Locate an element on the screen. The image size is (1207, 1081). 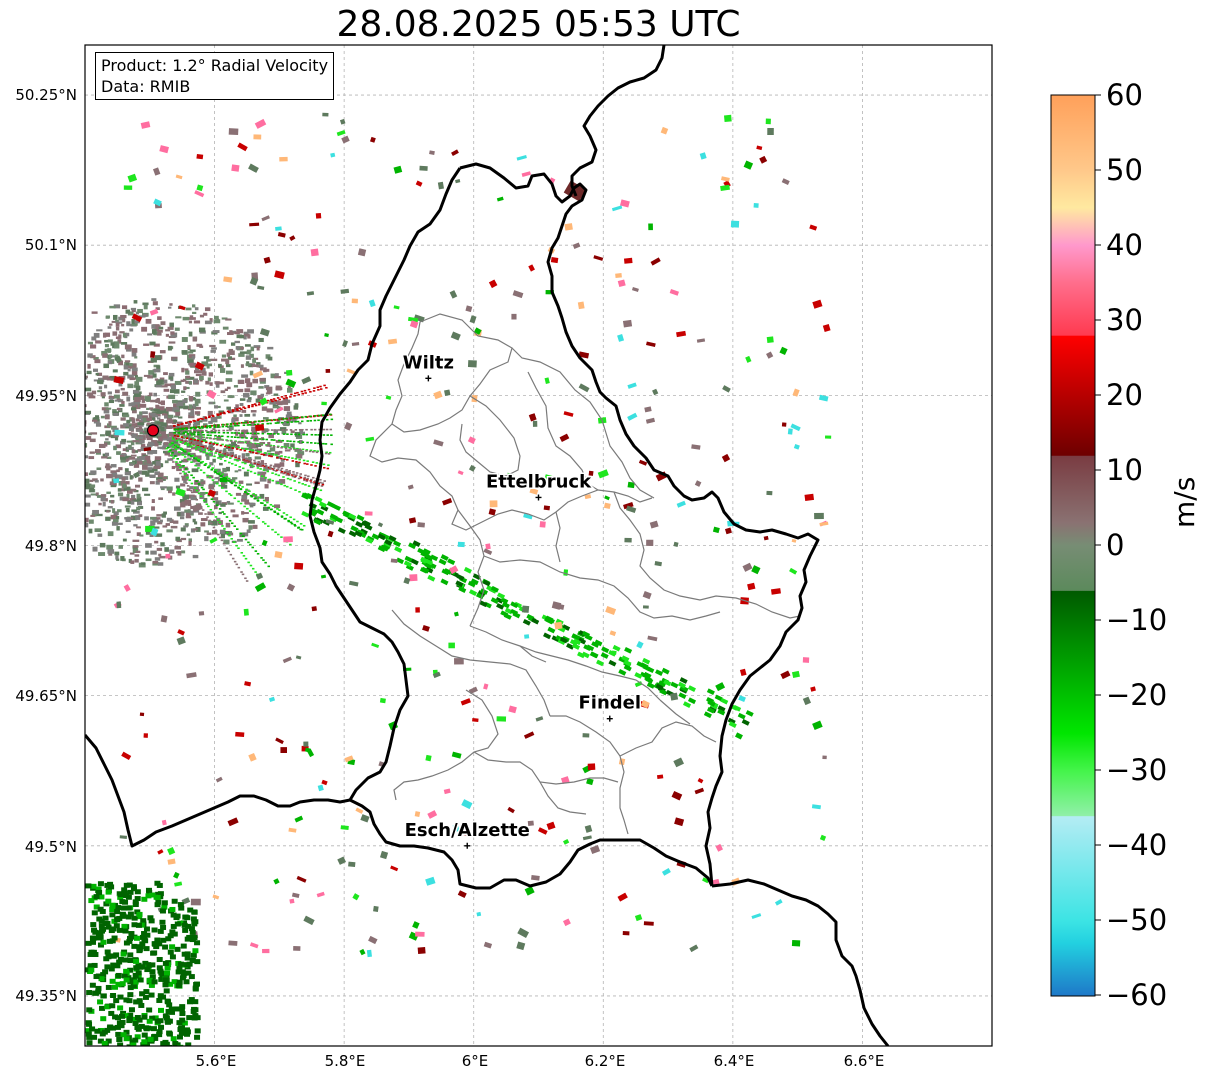
city-marker is located at coordinates (609, 718).